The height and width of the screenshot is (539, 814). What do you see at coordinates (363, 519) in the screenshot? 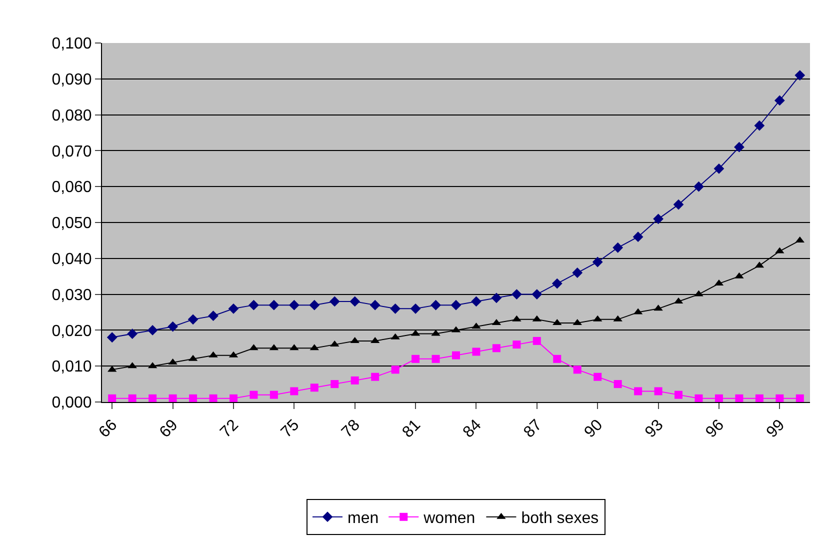
I see `legend-label: men` at bounding box center [363, 519].